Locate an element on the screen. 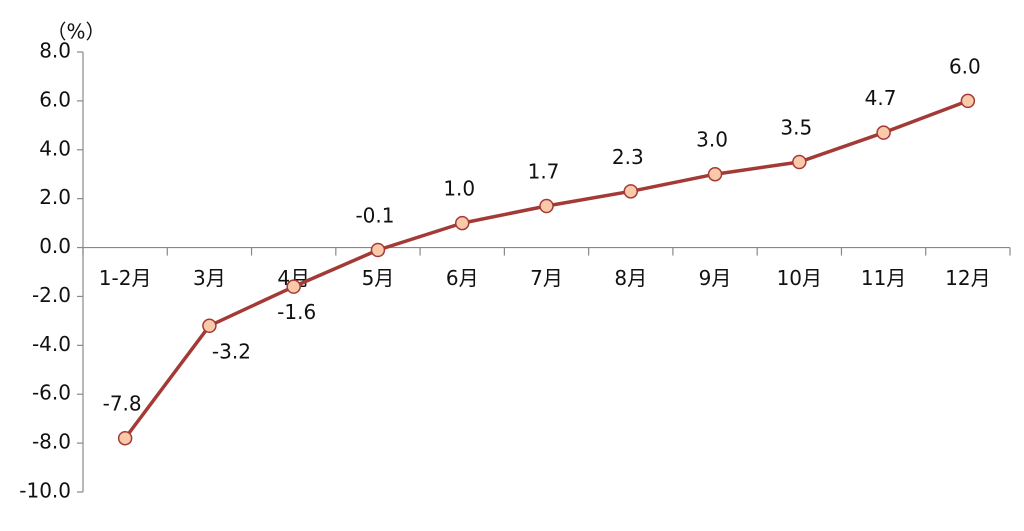  data-label: -7.8 is located at coordinates (122, 404).